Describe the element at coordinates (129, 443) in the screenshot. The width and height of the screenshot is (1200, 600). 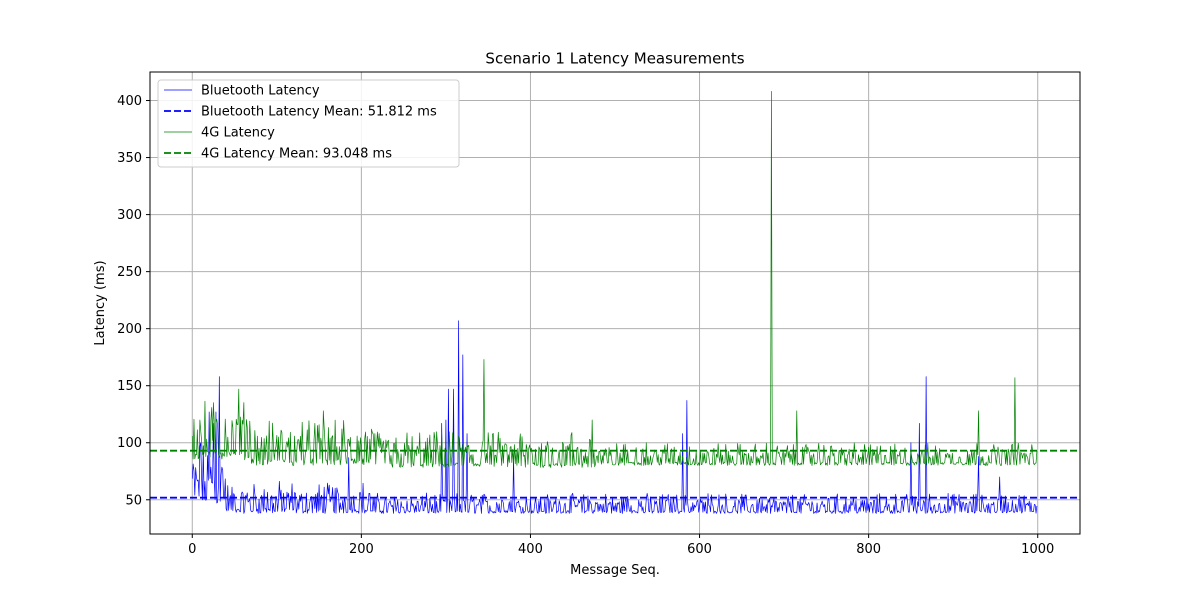
I see `y-tick-label: 100` at that location.